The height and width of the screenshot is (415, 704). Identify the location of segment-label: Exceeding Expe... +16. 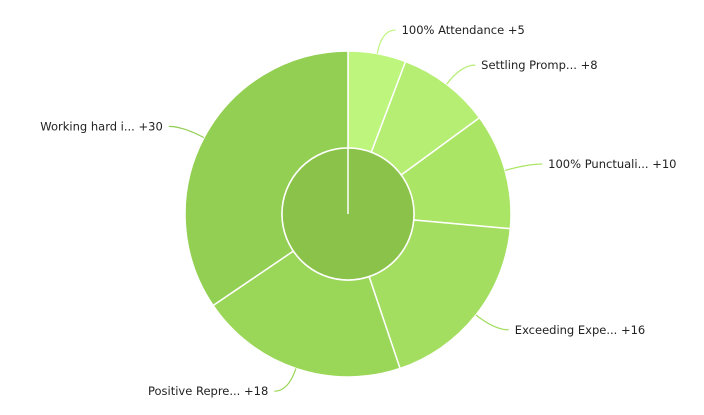
(580, 329).